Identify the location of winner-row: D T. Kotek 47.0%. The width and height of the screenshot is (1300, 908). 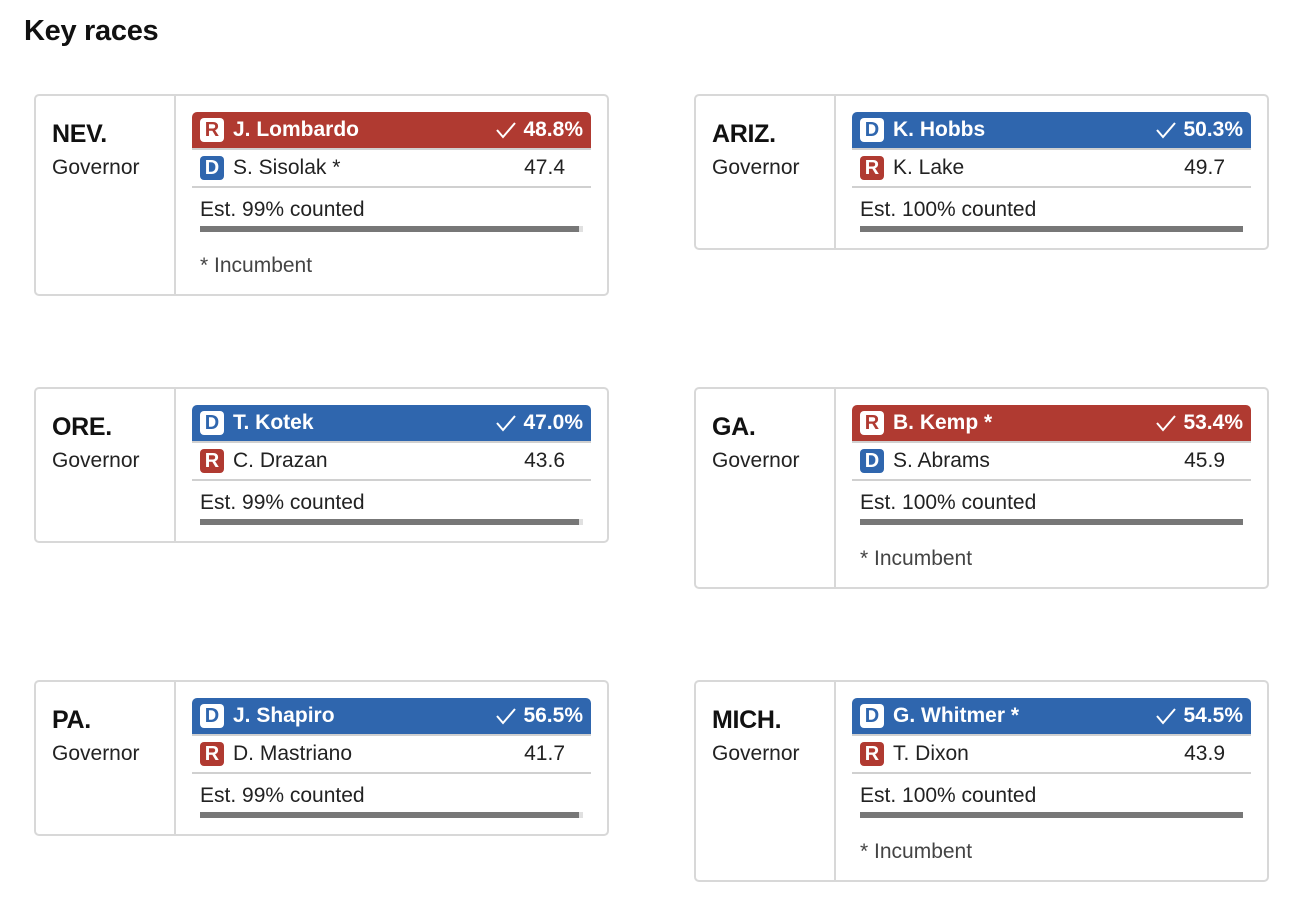
(391, 424).